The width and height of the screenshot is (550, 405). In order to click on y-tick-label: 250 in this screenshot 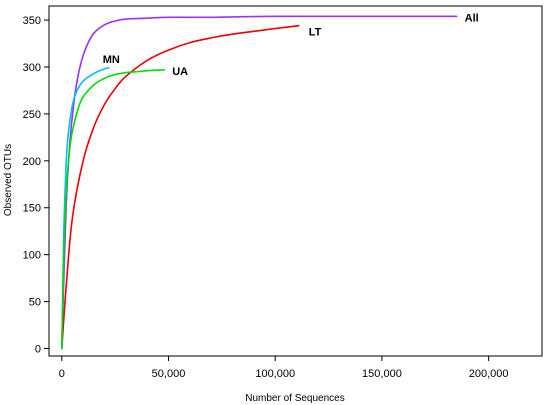, I will do `click(32, 115)`.